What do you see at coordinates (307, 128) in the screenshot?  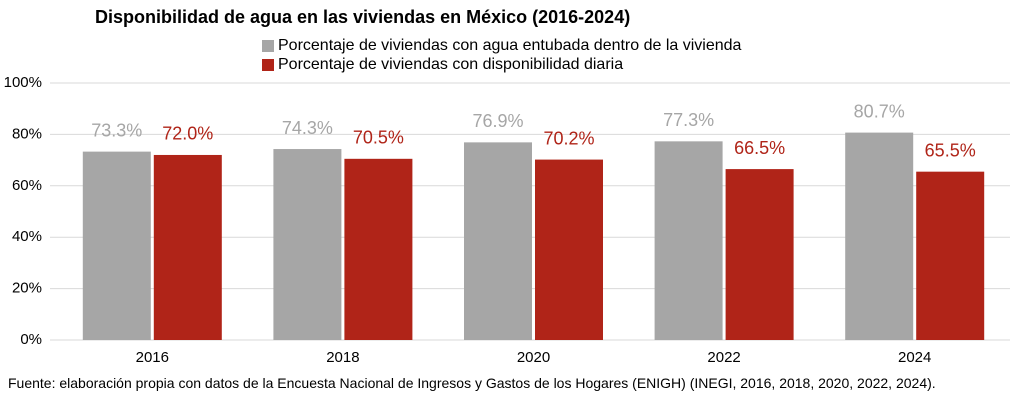 I see `value-label: 74.3%` at bounding box center [307, 128].